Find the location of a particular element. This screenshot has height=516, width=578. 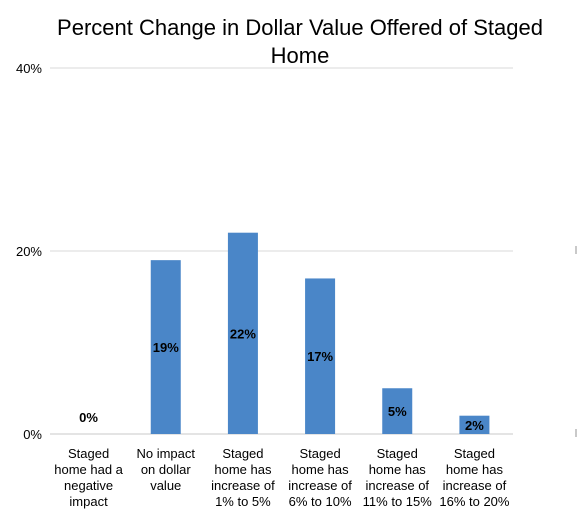

y-tick-label: 20% is located at coordinates (29, 251).